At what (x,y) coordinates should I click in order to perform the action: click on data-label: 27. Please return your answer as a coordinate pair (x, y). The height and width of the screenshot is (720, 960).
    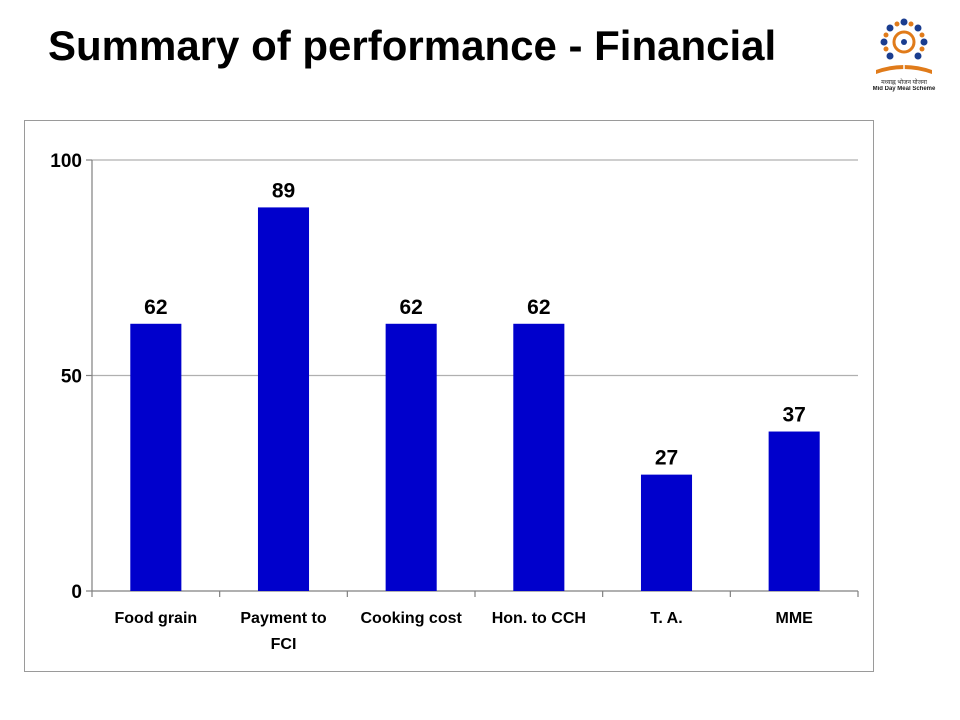
    Looking at the image, I should click on (666, 458).